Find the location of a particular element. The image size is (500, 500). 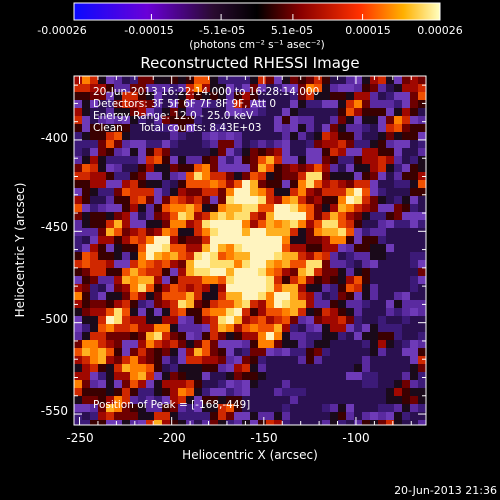

colorbar-ticks is located at coordinates (257, 17).